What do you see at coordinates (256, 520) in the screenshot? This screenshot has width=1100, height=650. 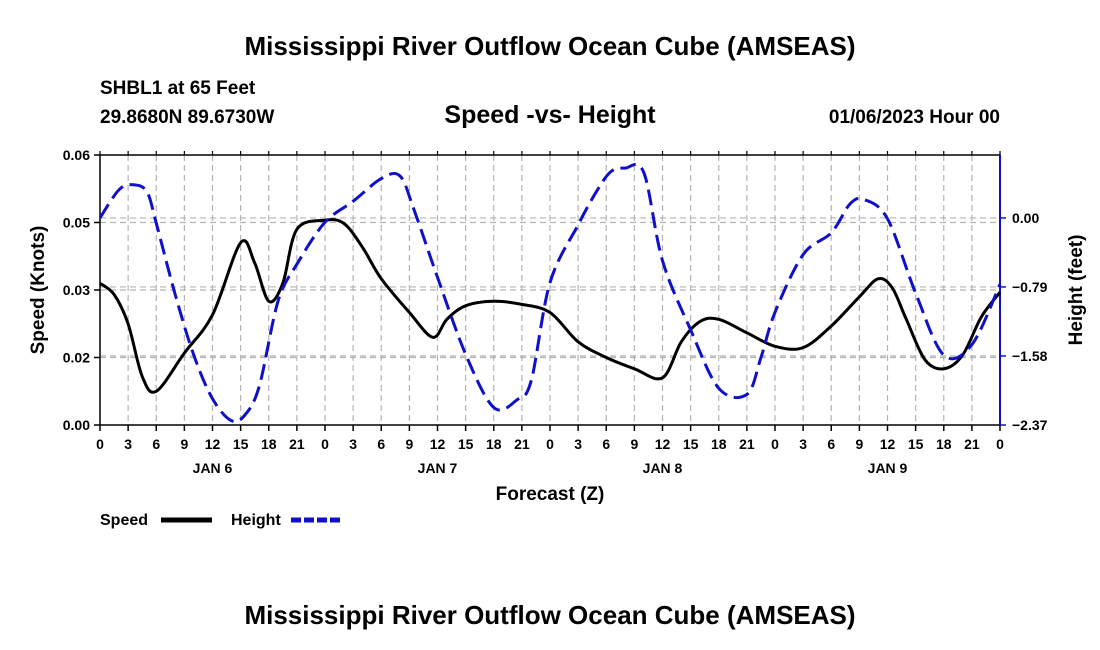 I see `legend-height-label: Height` at bounding box center [256, 520].